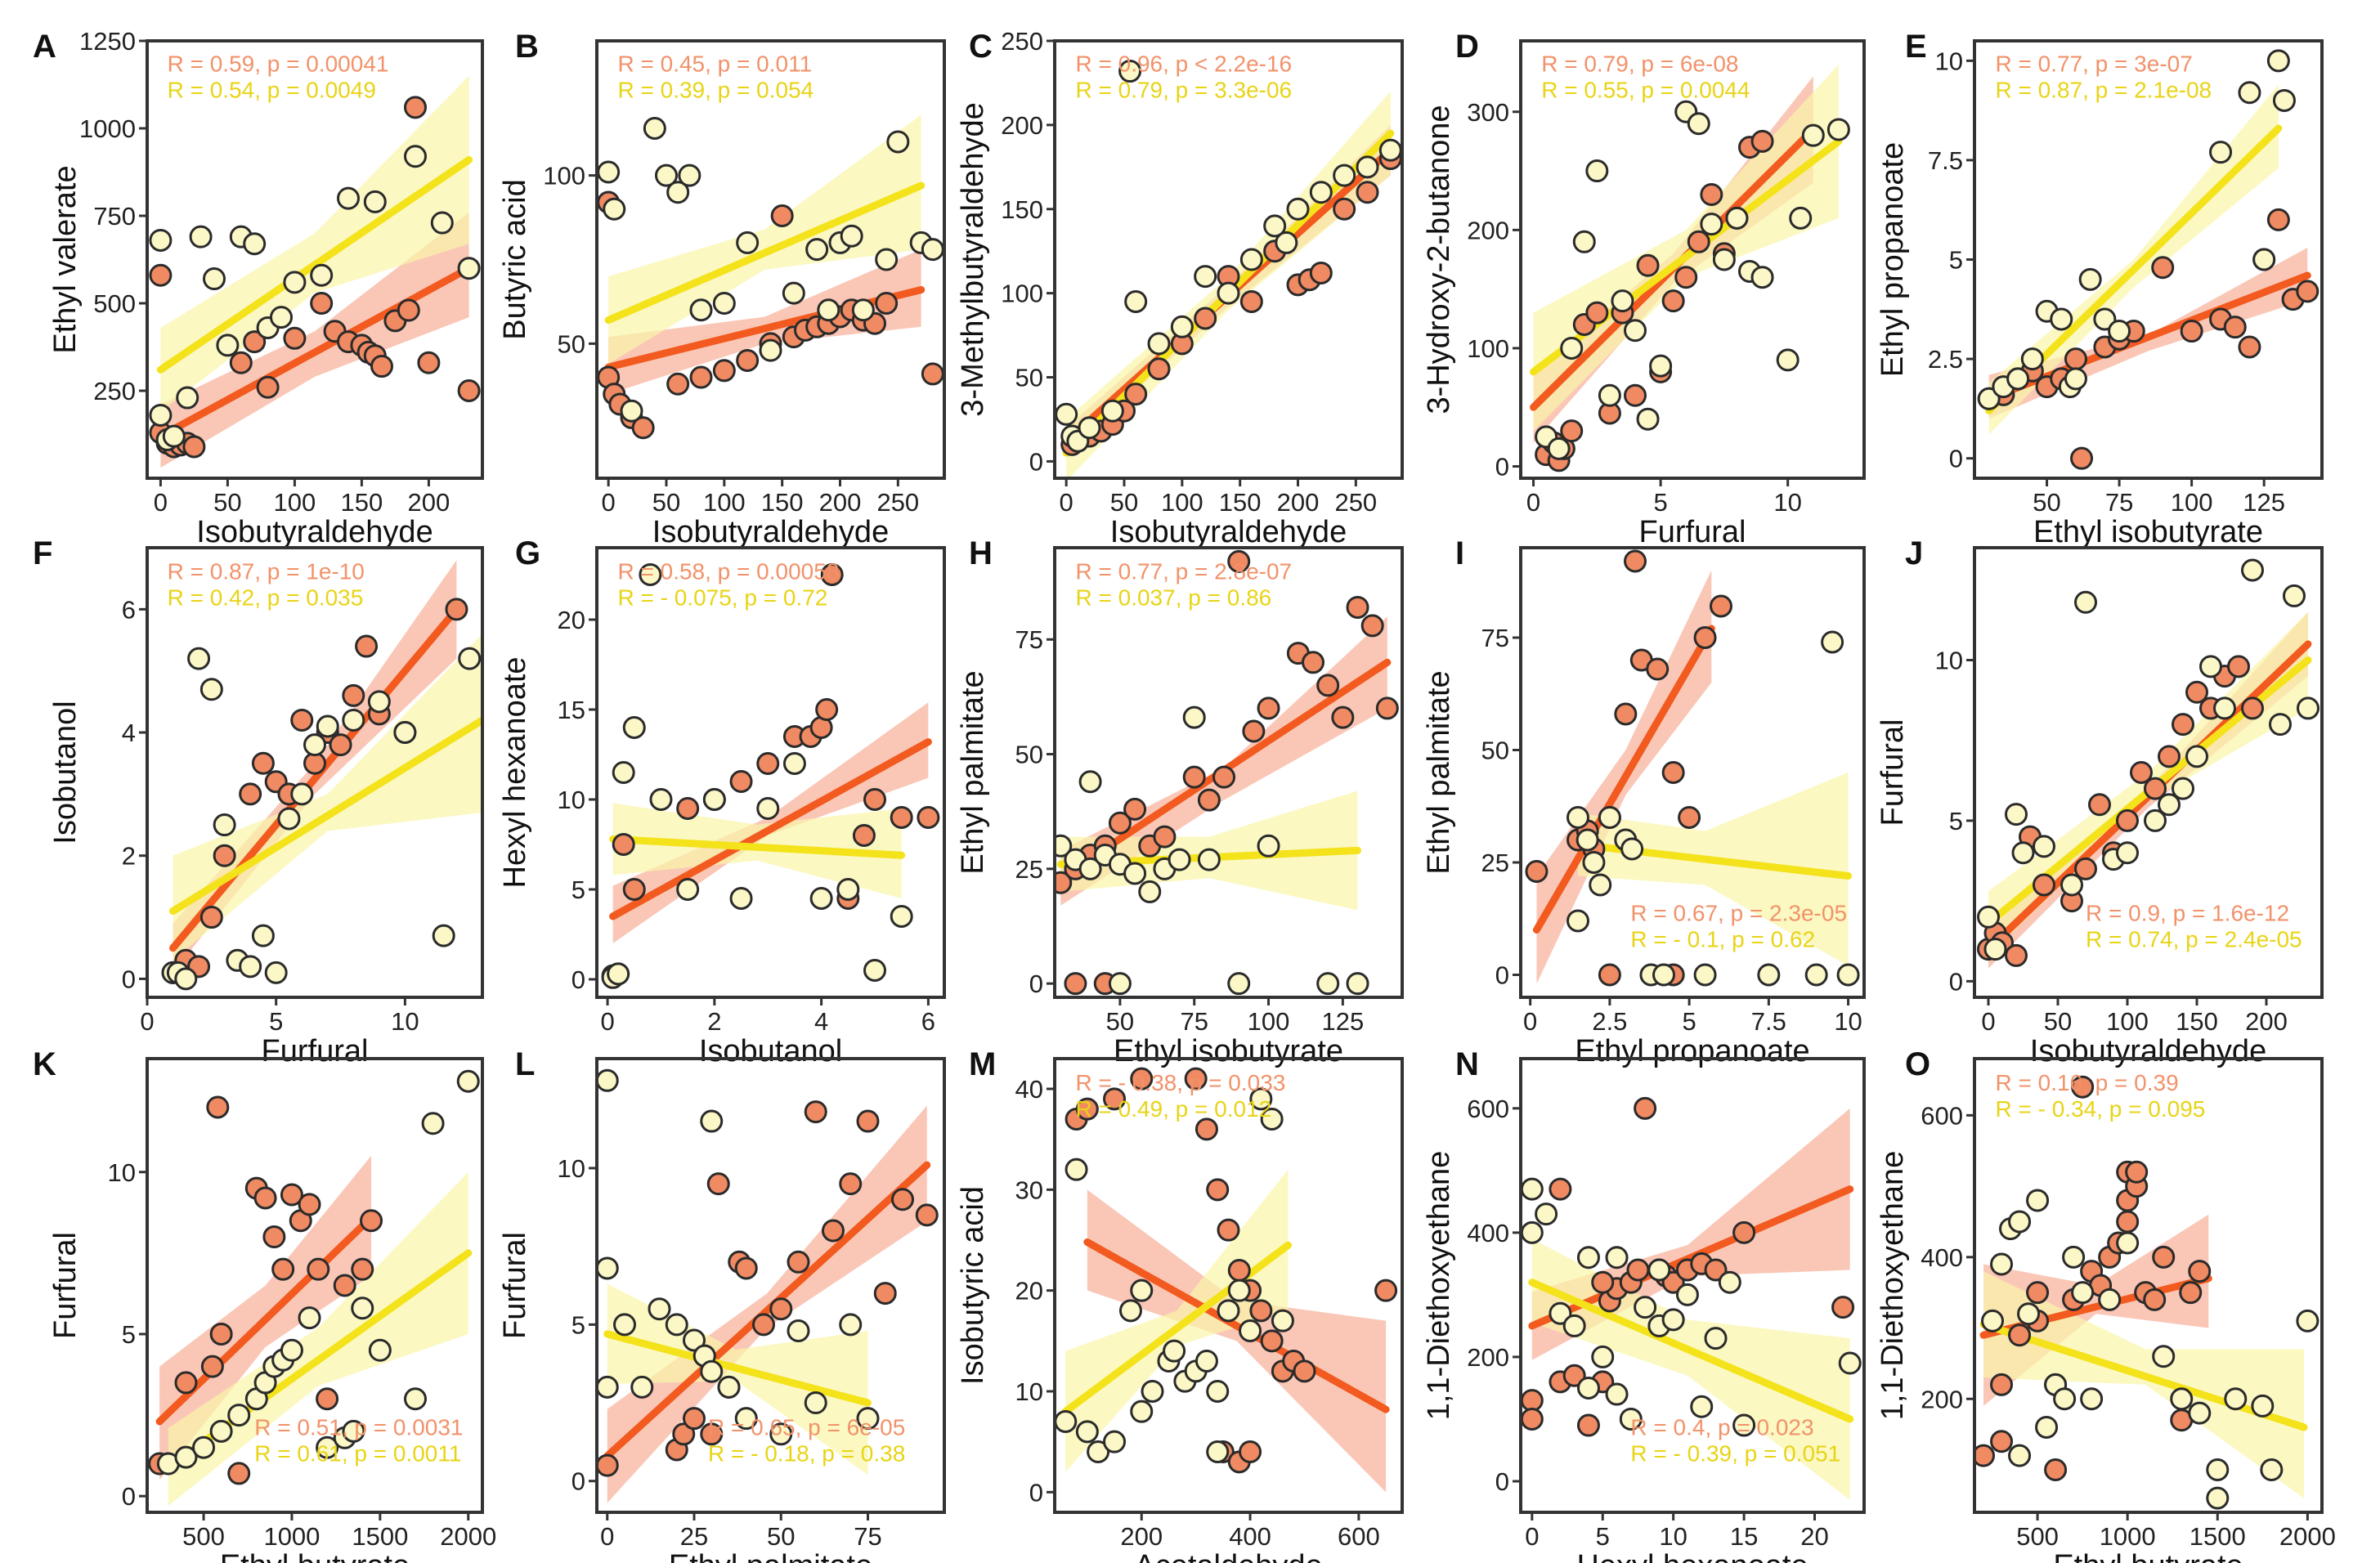 This screenshot has width=2380, height=1563. Describe the element at coordinates (1495, 863) in the screenshot. I see `y-tick-label-i: 25` at that location.